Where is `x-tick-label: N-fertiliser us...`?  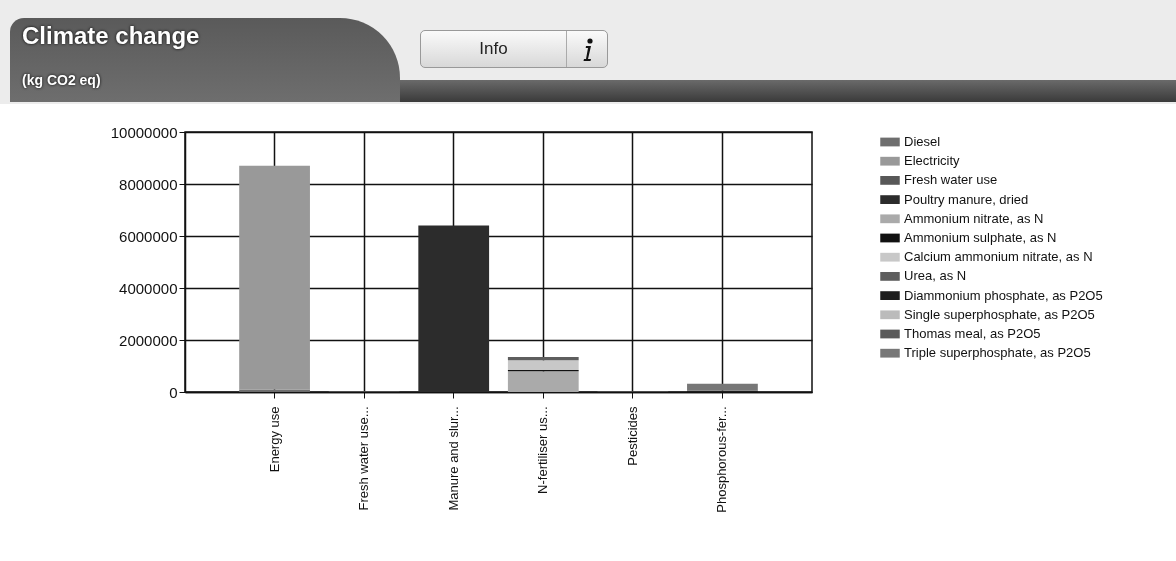 x-tick-label: N-fertiliser us... is located at coordinates (543, 450).